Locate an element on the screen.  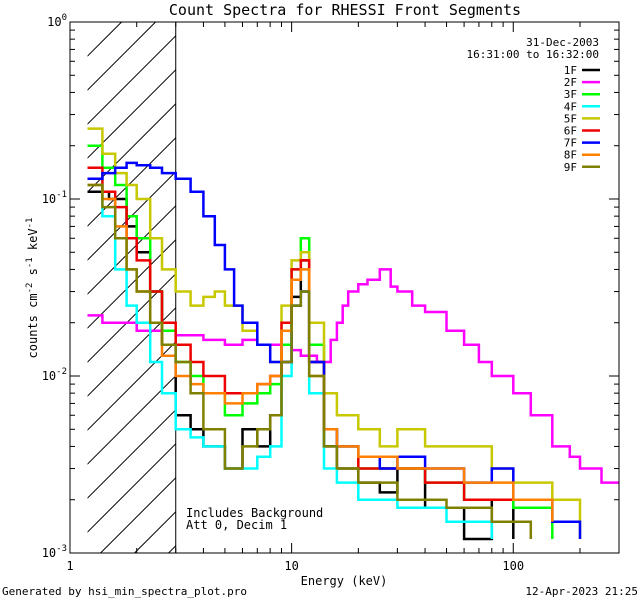
y-tick-label-3: 10⁰ is located at coordinates (57, 21).